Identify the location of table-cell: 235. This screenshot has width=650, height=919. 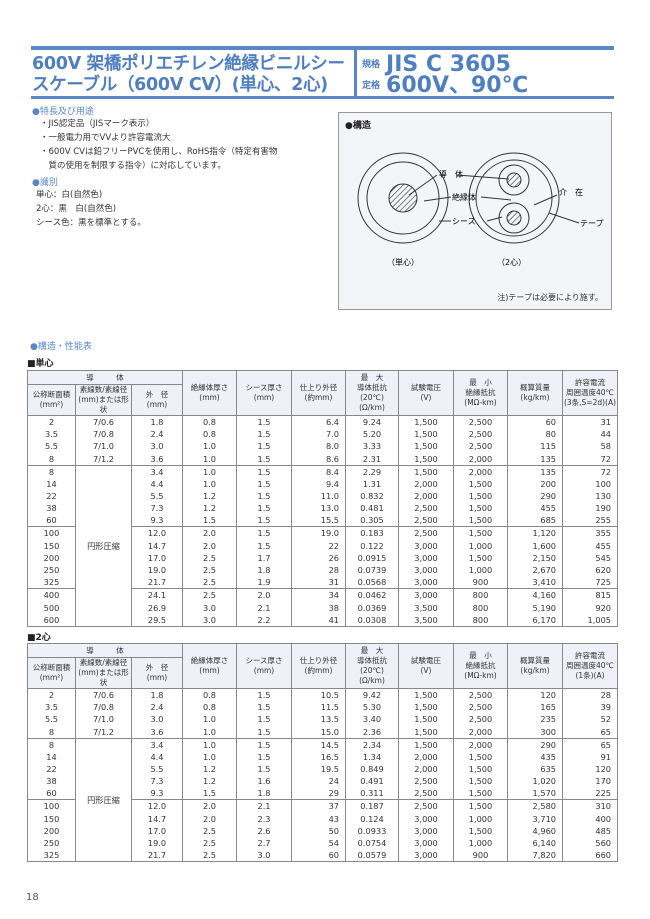
(535, 719).